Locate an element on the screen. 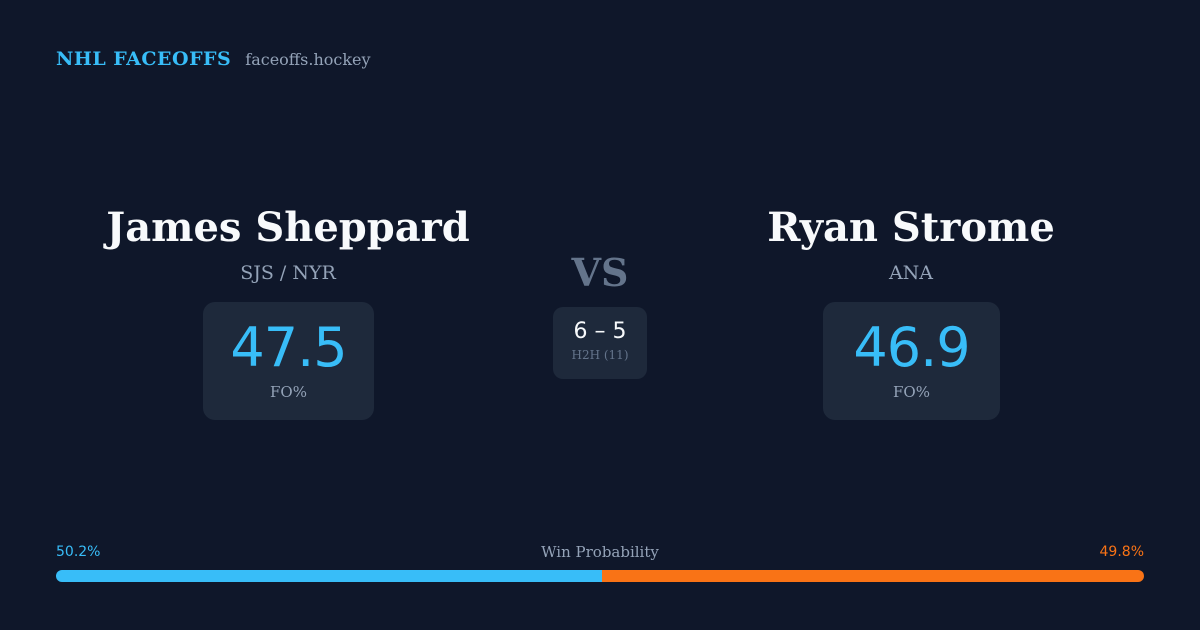  player-left-stat-card: 47.5 FO% is located at coordinates (288, 361).